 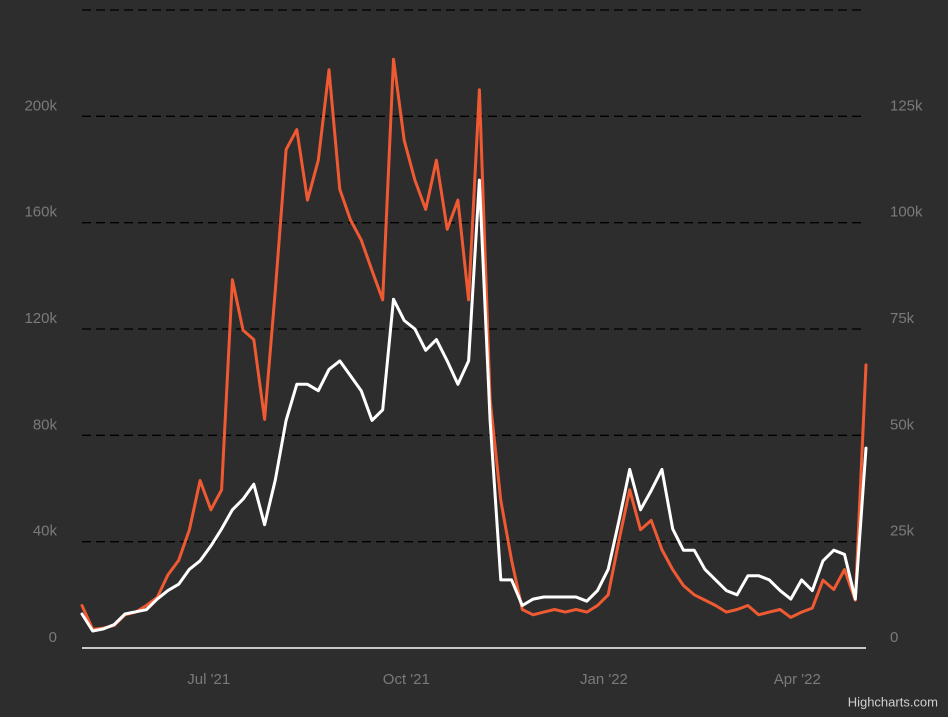 What do you see at coordinates (894, 637) in the screenshot?
I see `y2-tick-label: 0` at bounding box center [894, 637].